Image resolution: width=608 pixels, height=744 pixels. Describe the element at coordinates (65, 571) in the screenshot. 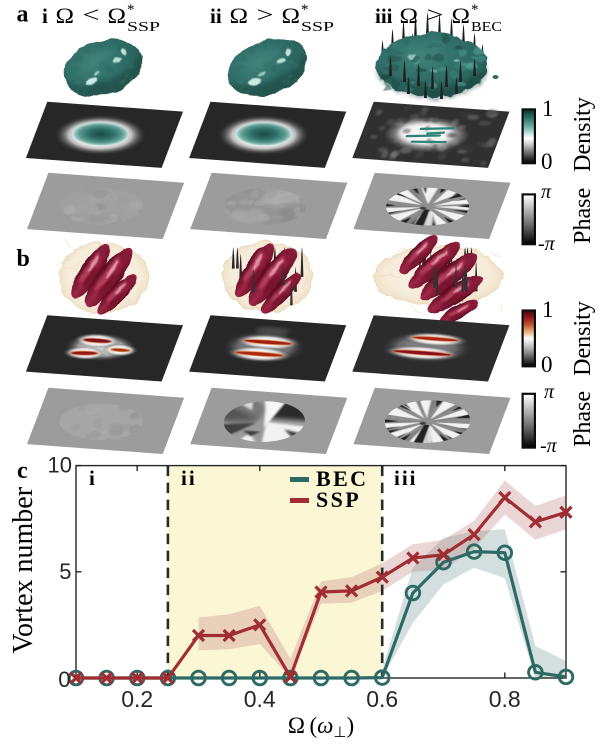

I see `svg-text: 5` at that location.